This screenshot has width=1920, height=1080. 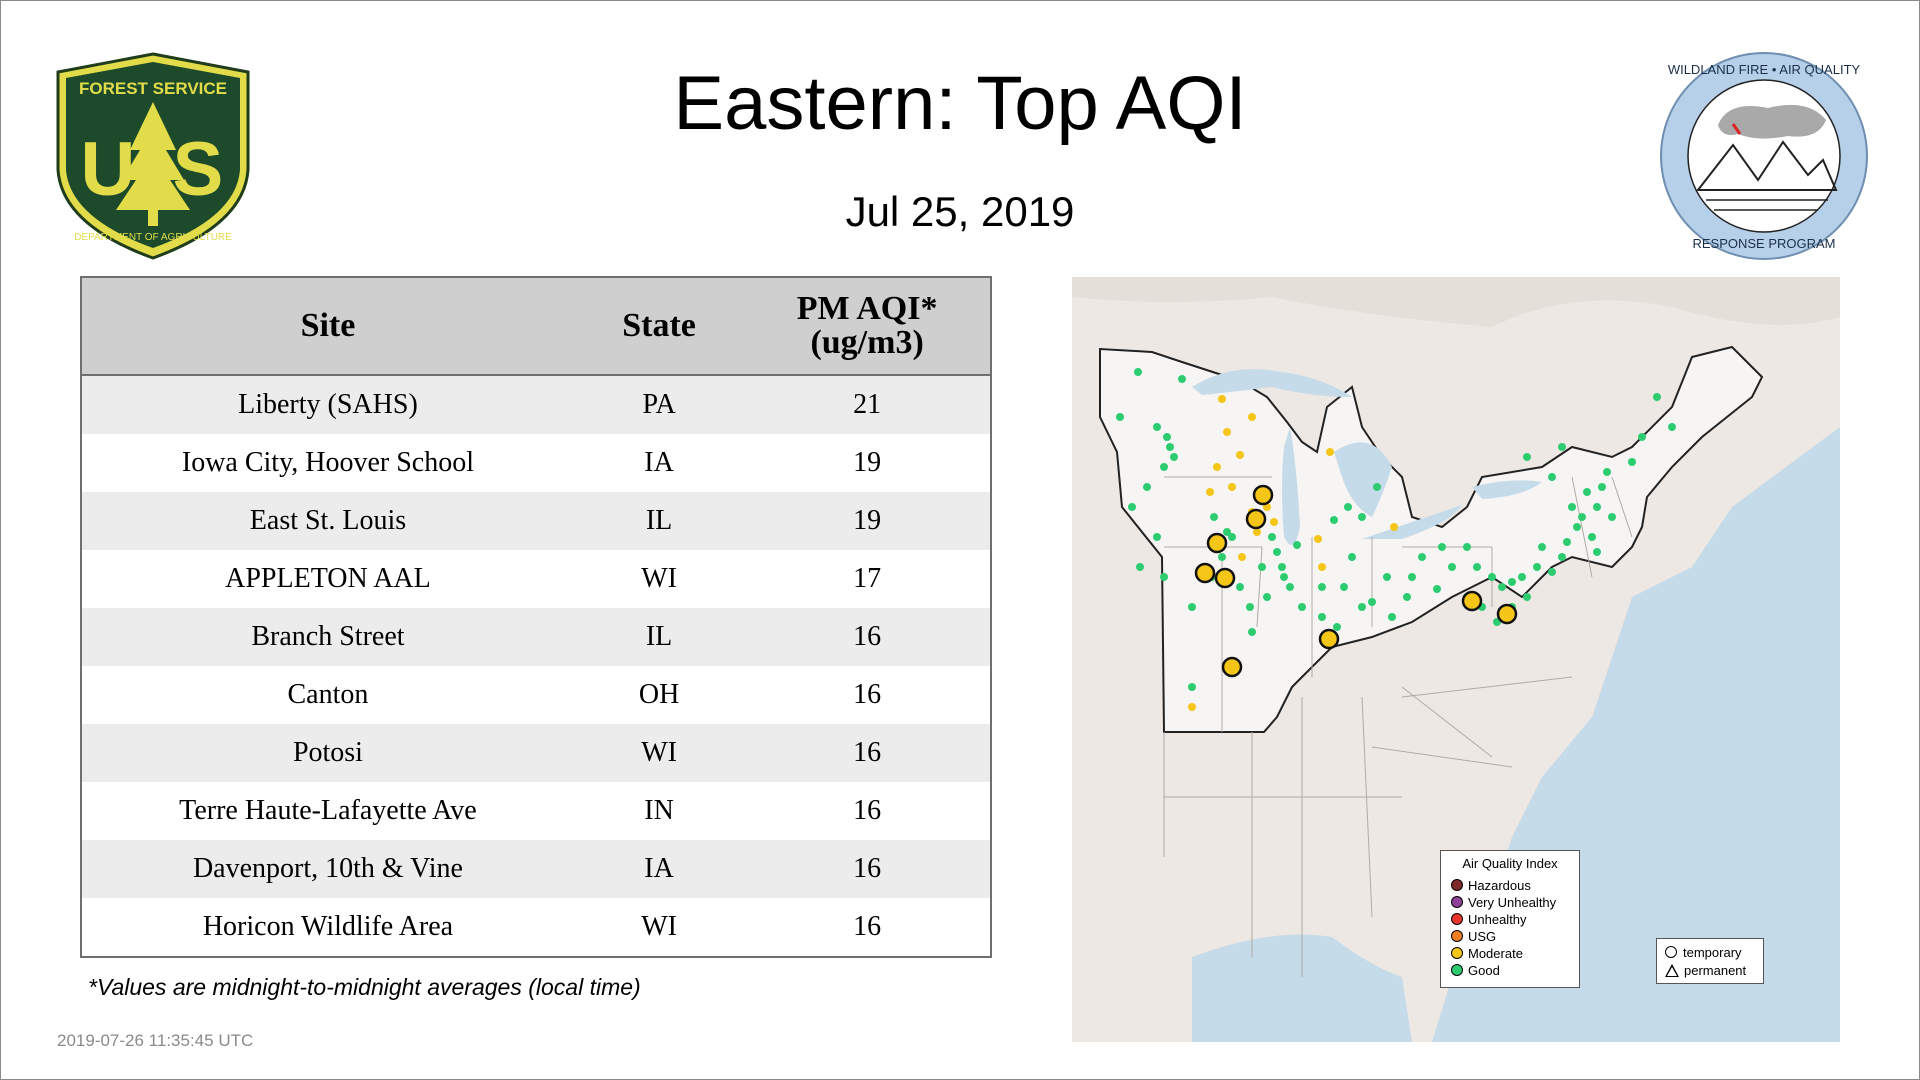 I want to click on table-row: East St. Louis IL 19, so click(x=536, y=521).